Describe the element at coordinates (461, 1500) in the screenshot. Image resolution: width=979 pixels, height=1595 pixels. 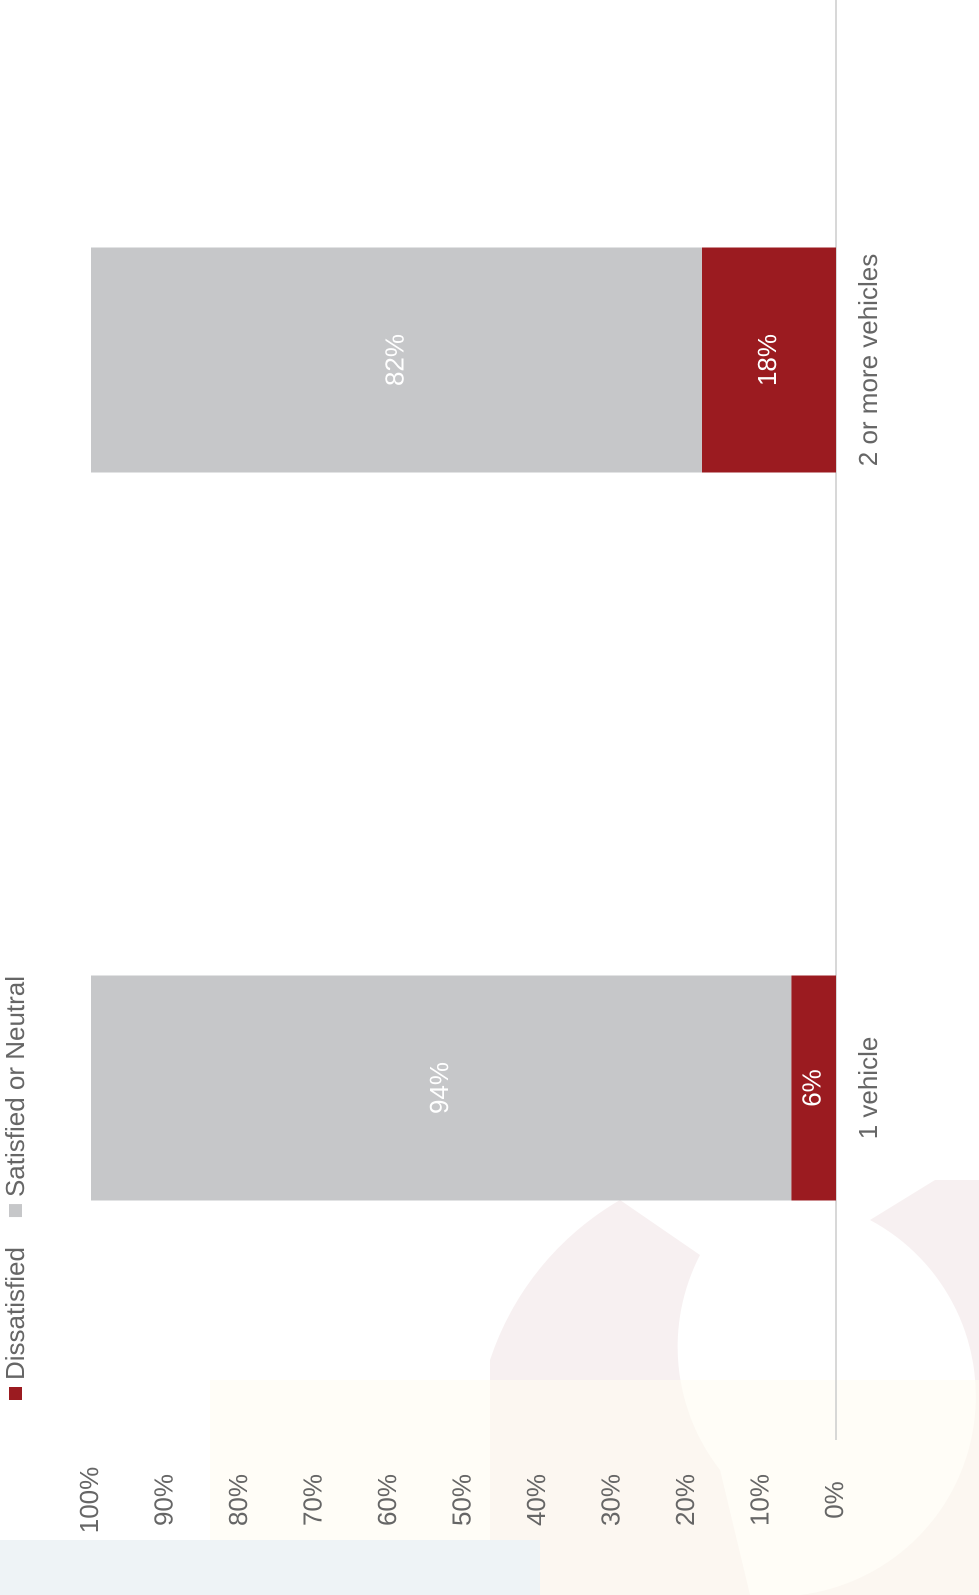
I see `y-tick-label: 50%` at that location.